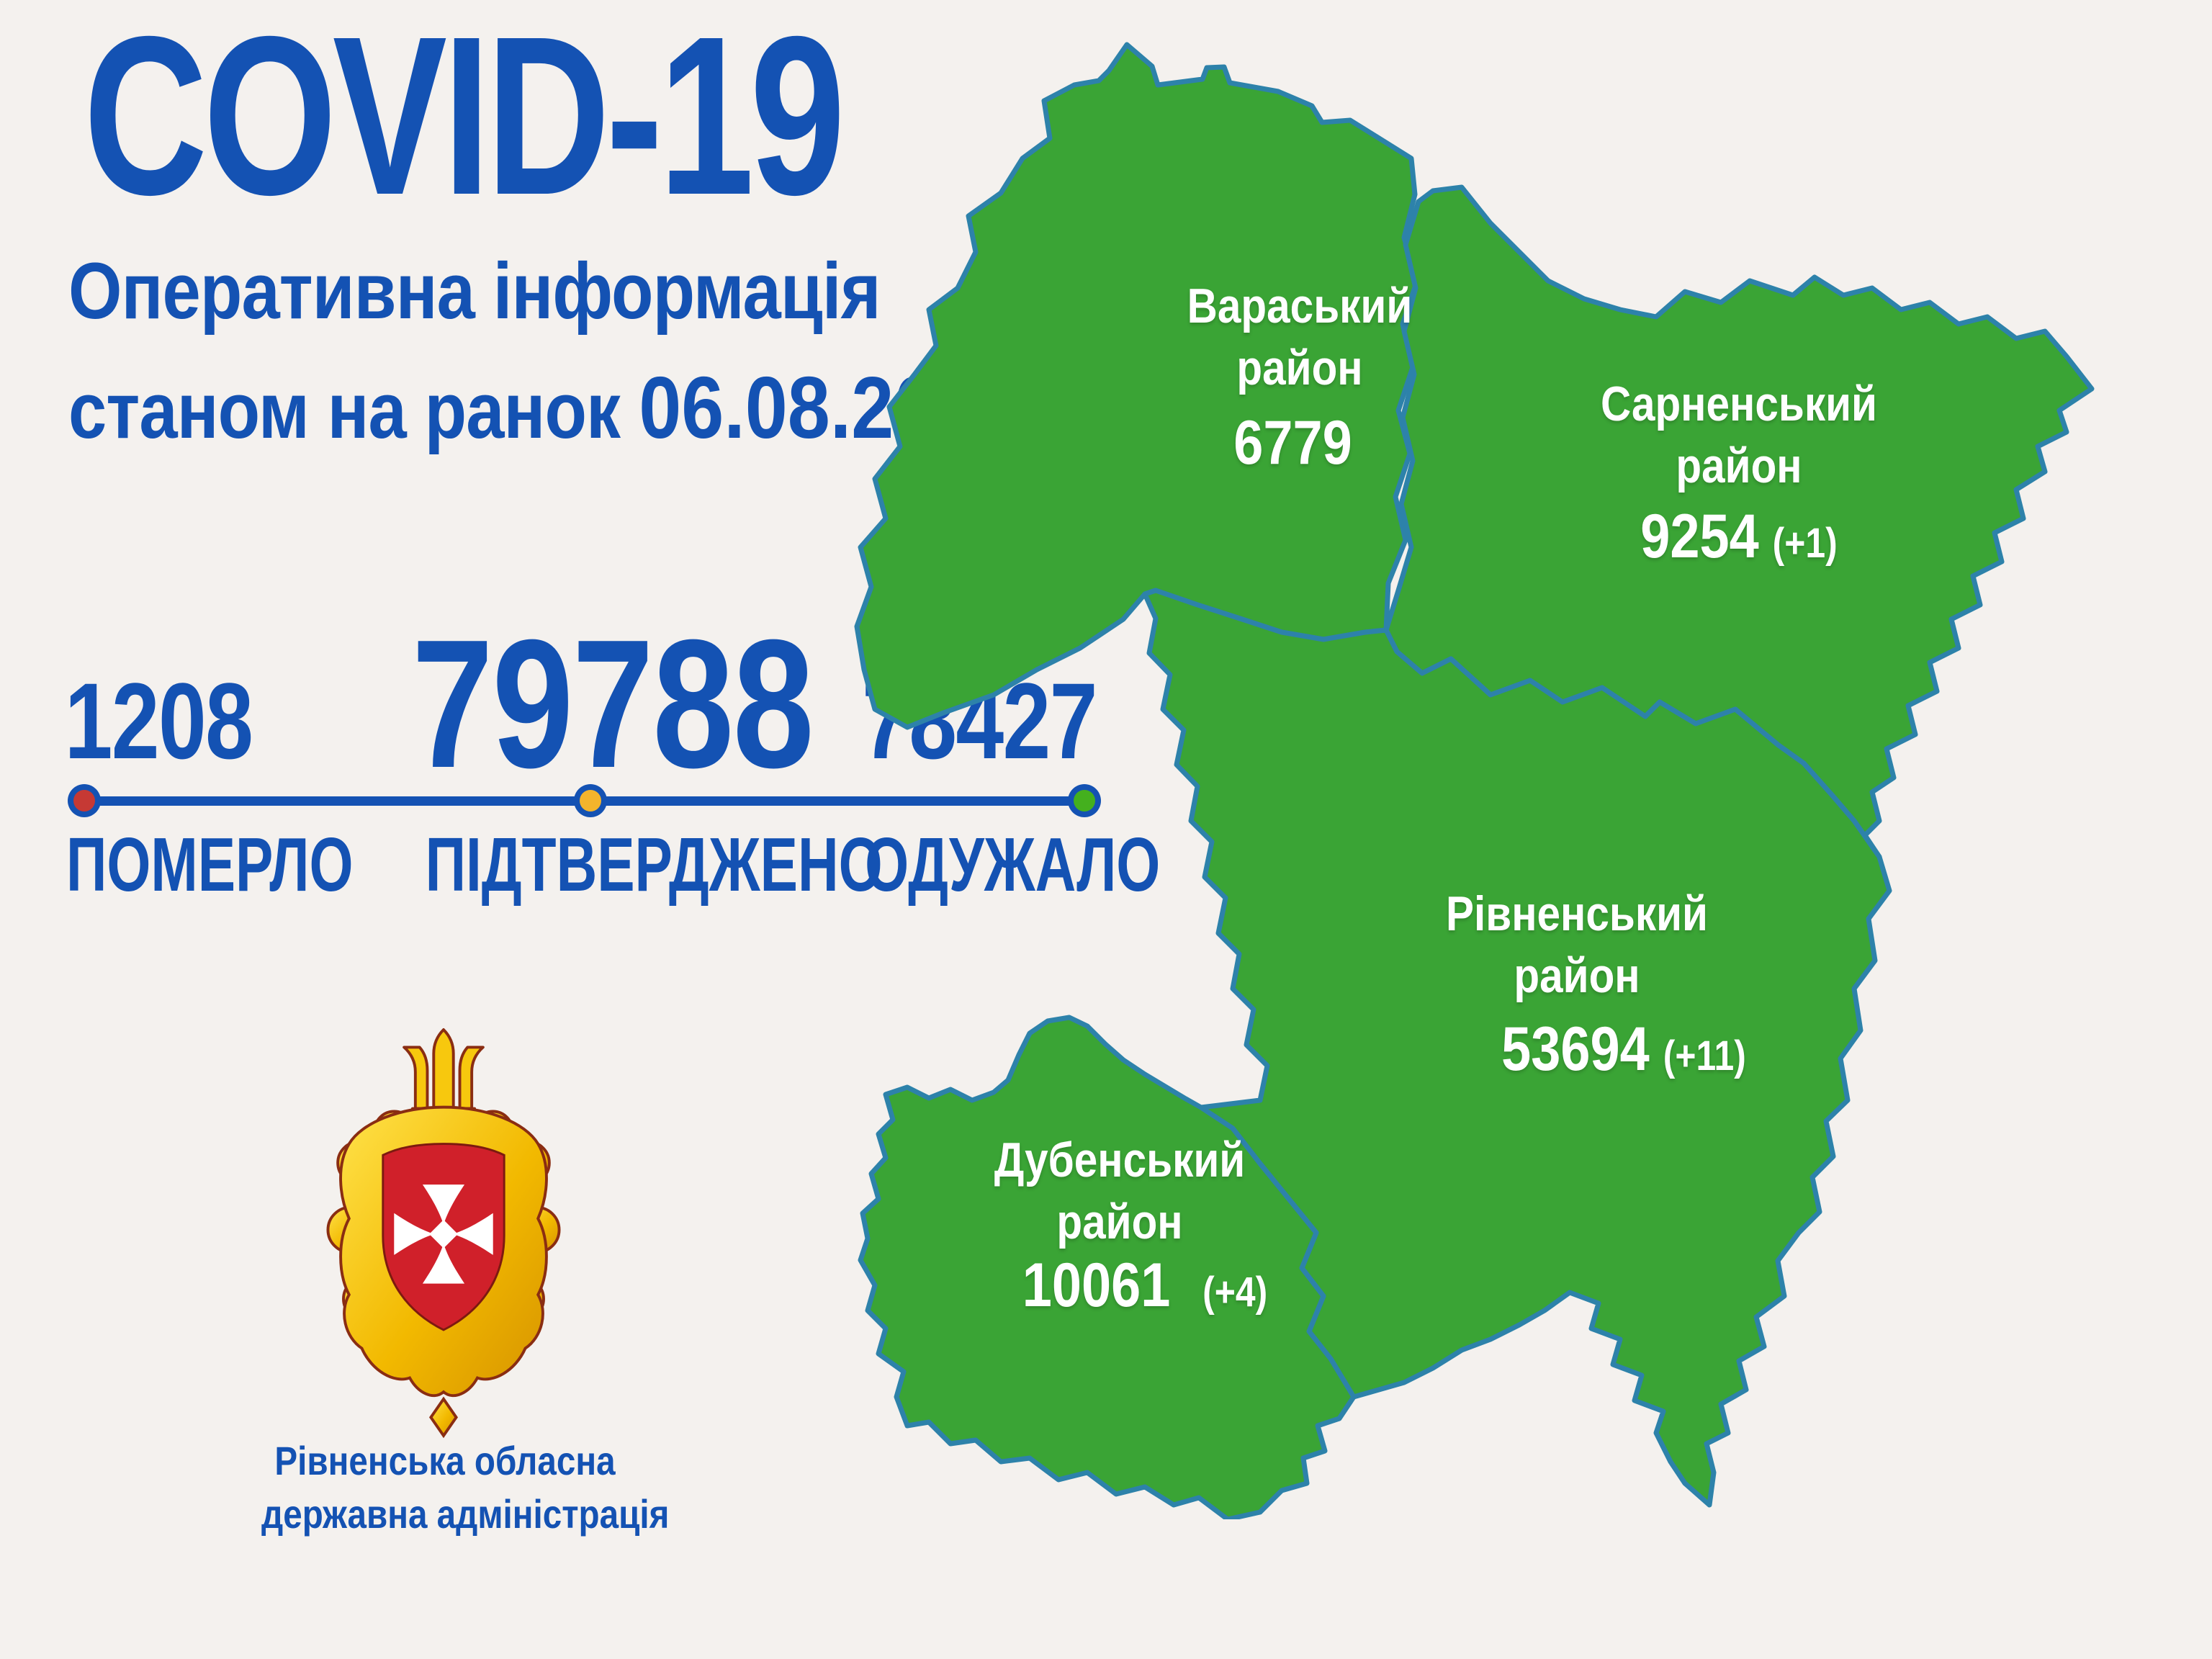  I want to click on district-shape-varash, so click(1137, 386).